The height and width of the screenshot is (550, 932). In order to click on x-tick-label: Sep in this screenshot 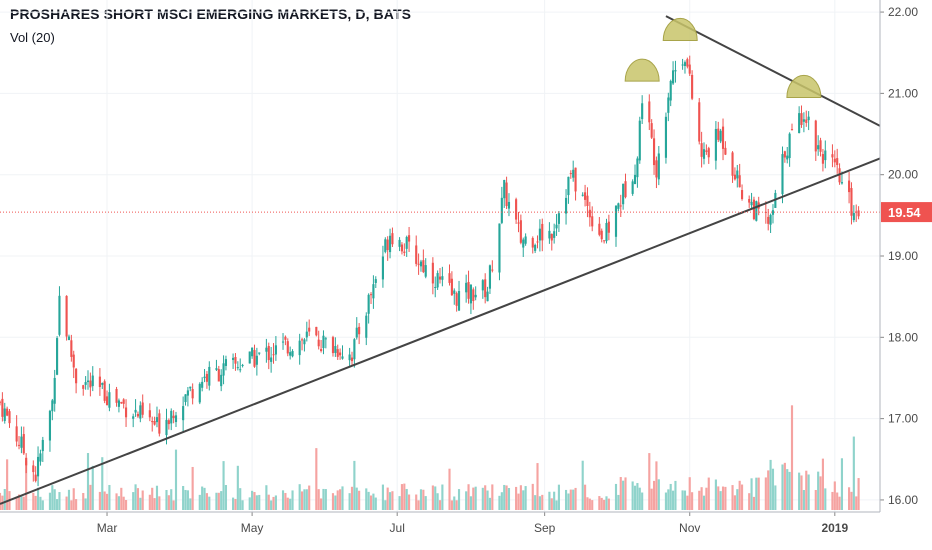, I will do `click(545, 528)`.